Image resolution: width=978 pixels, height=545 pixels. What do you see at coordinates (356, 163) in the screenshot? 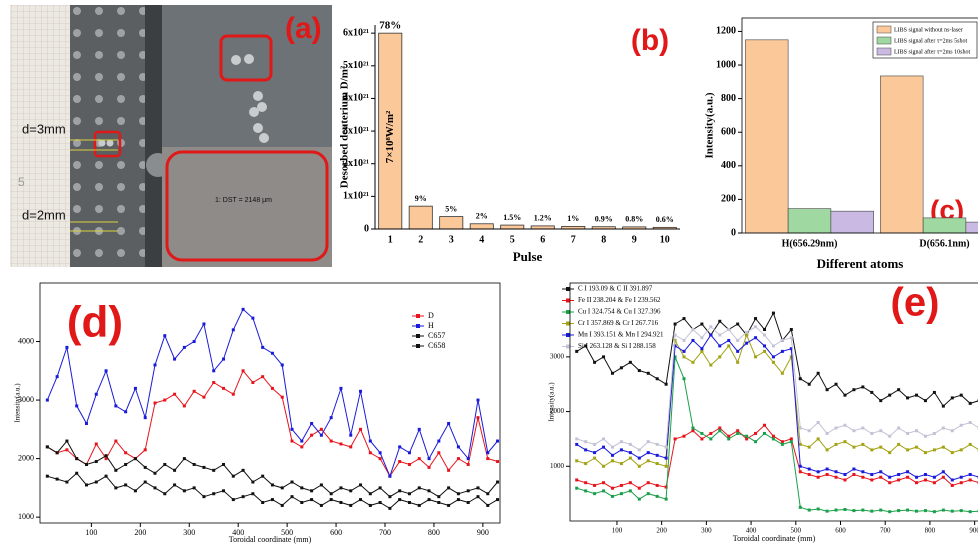
I see `y-tick-label: 2x10²¹` at bounding box center [356, 163].